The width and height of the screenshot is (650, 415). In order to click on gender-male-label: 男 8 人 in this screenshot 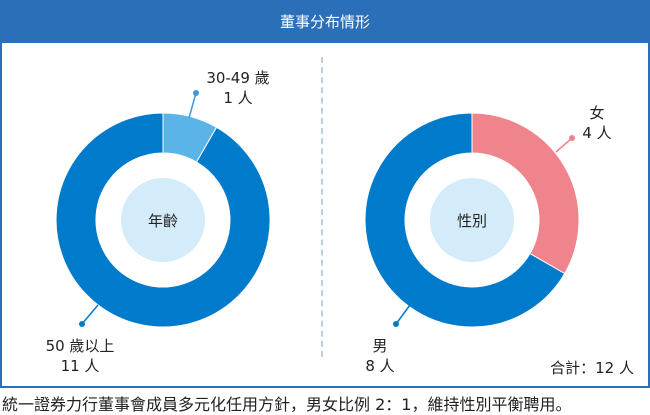, I will do `click(380, 356)`.